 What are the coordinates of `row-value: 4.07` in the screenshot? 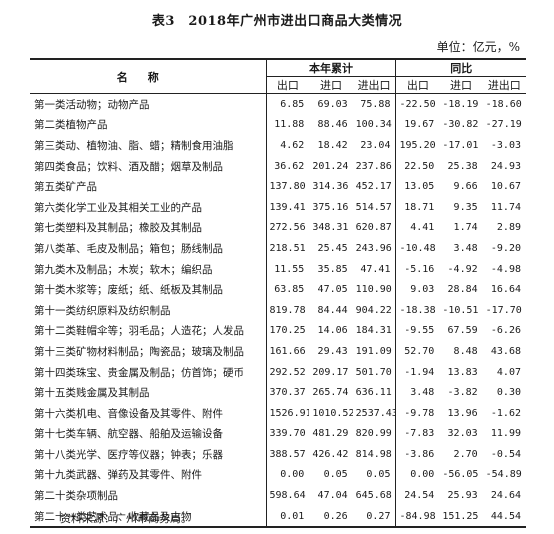 It's located at (508, 372).